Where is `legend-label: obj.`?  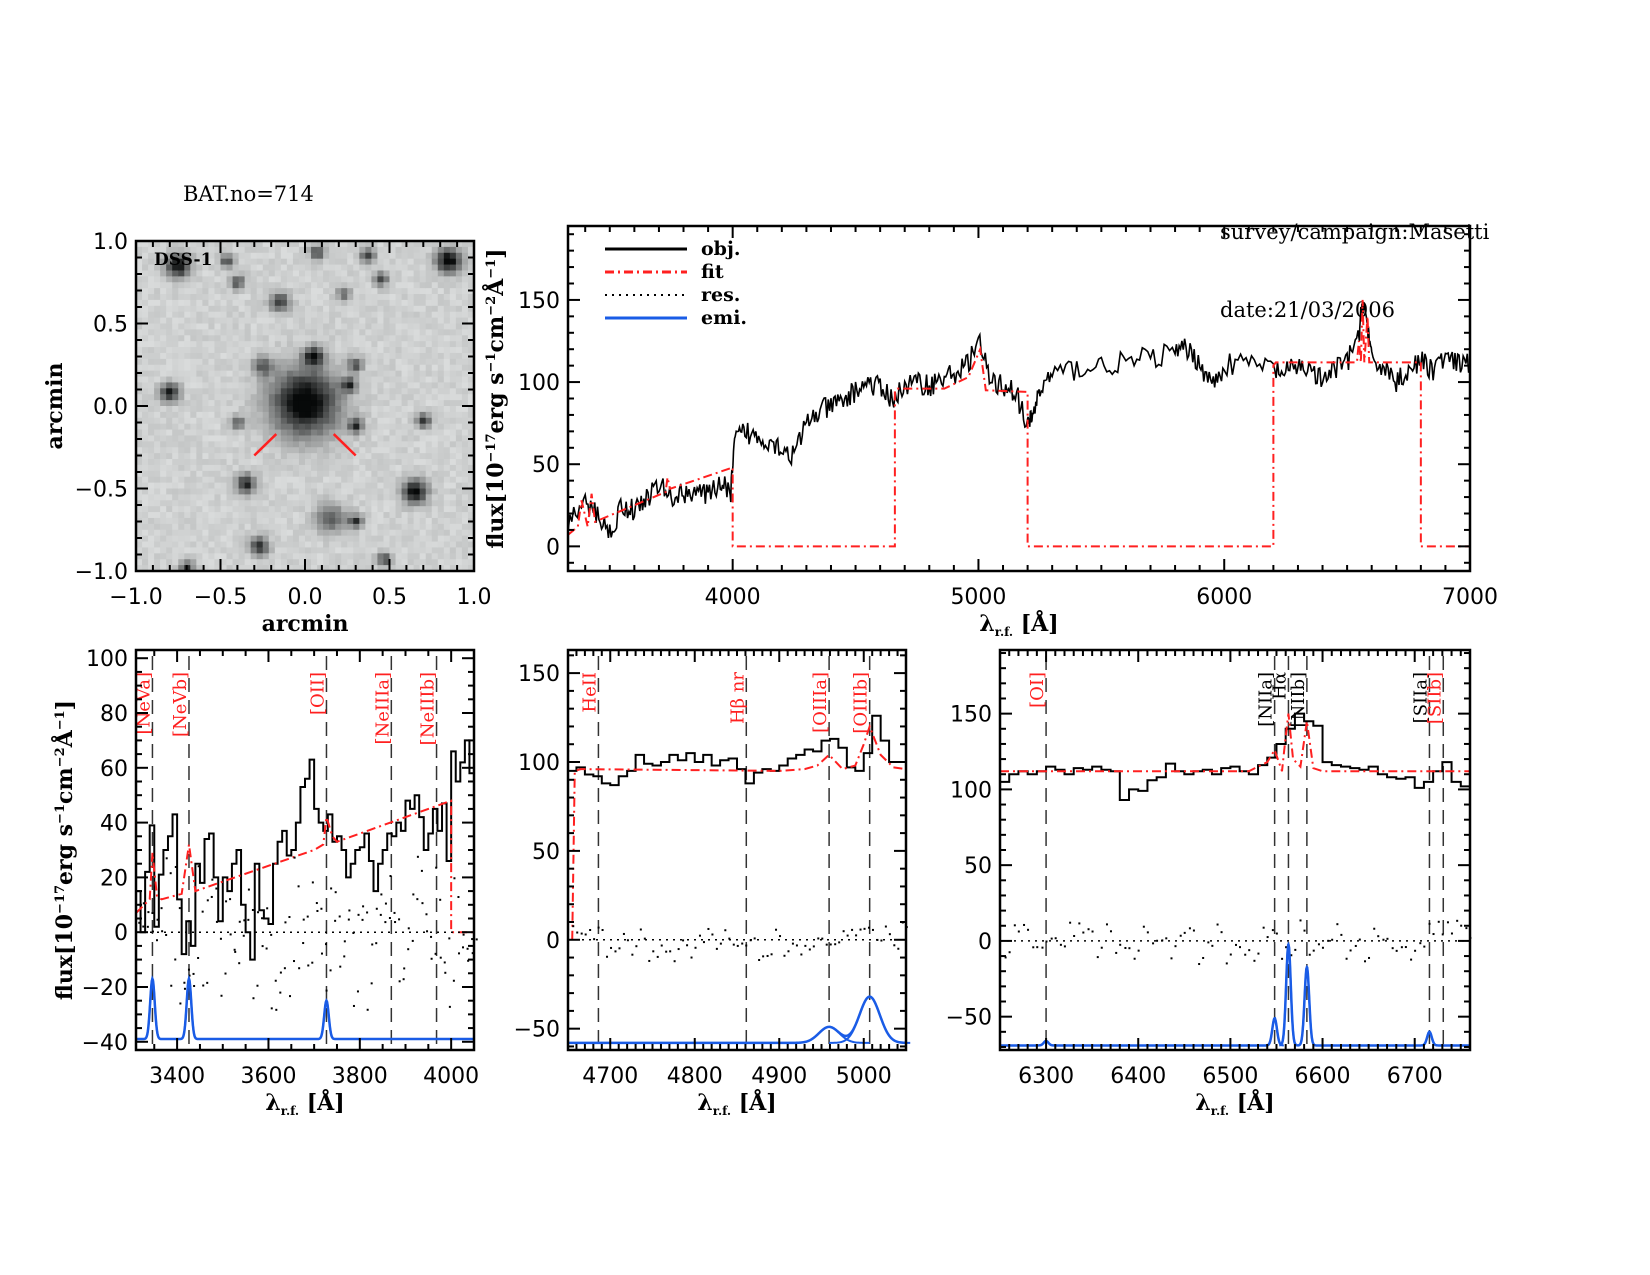 legend-label: obj. is located at coordinates (720, 249).